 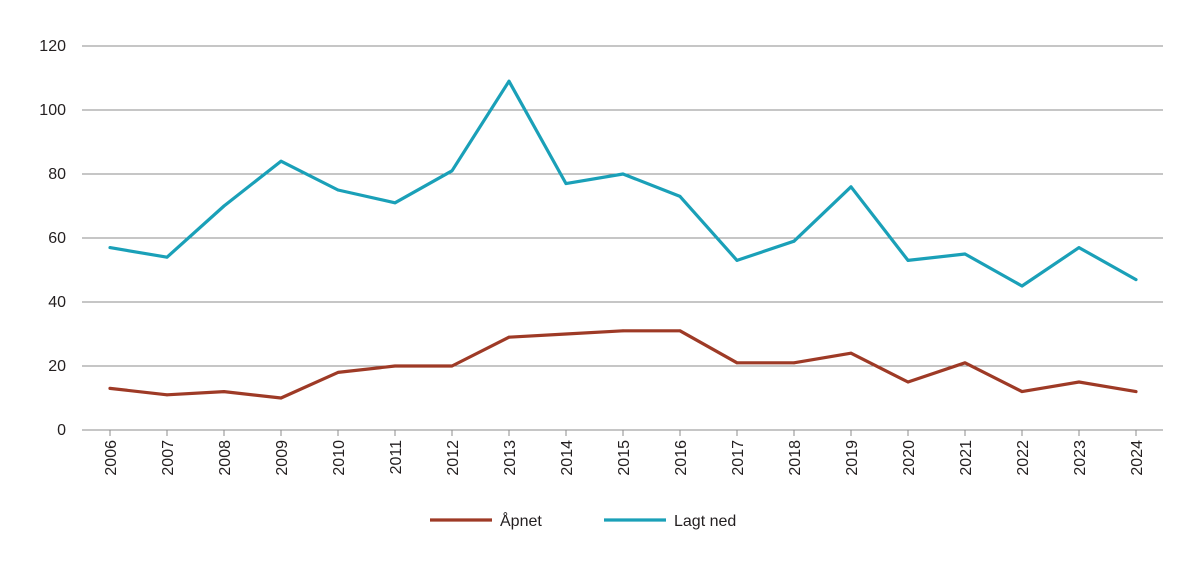 What do you see at coordinates (795, 458) in the screenshot?
I see `x-tick-label: 2018` at bounding box center [795, 458].